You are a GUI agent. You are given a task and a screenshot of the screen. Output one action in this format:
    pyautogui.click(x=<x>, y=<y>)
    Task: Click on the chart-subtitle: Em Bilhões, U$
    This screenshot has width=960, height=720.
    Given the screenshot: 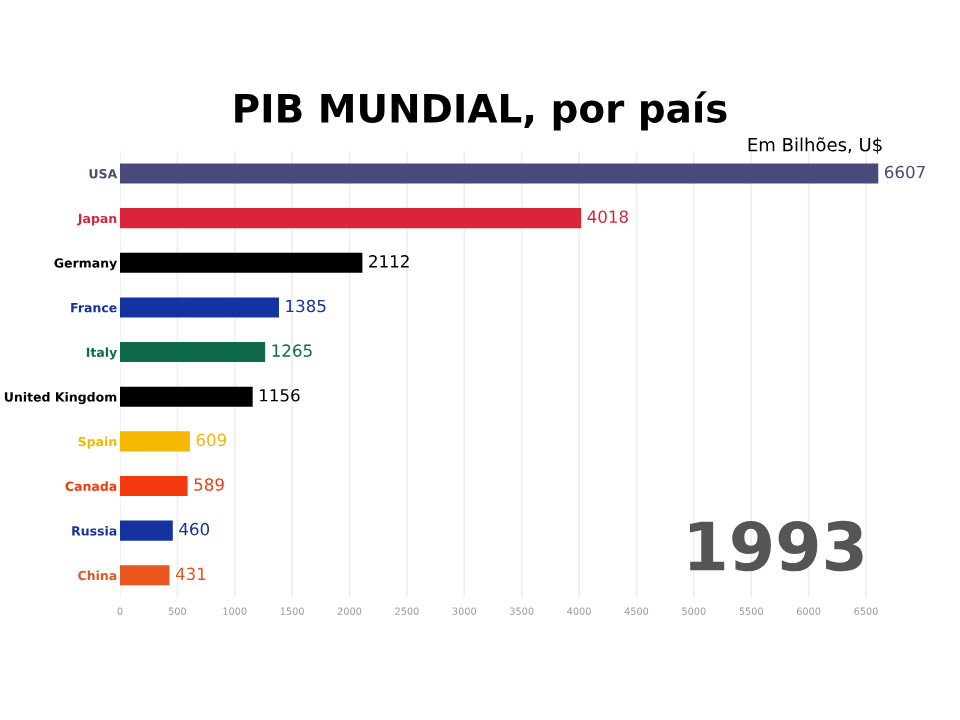 What is the action you would take?
    pyautogui.click(x=815, y=145)
    